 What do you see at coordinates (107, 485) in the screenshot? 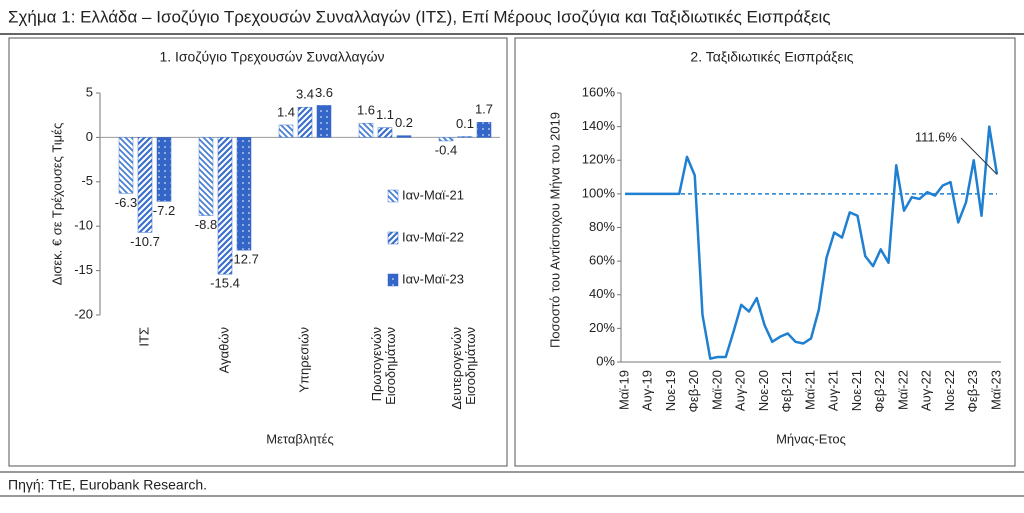
I see `source: Πηγή: ΤτΕ, Eurobank Research.` at bounding box center [107, 485].